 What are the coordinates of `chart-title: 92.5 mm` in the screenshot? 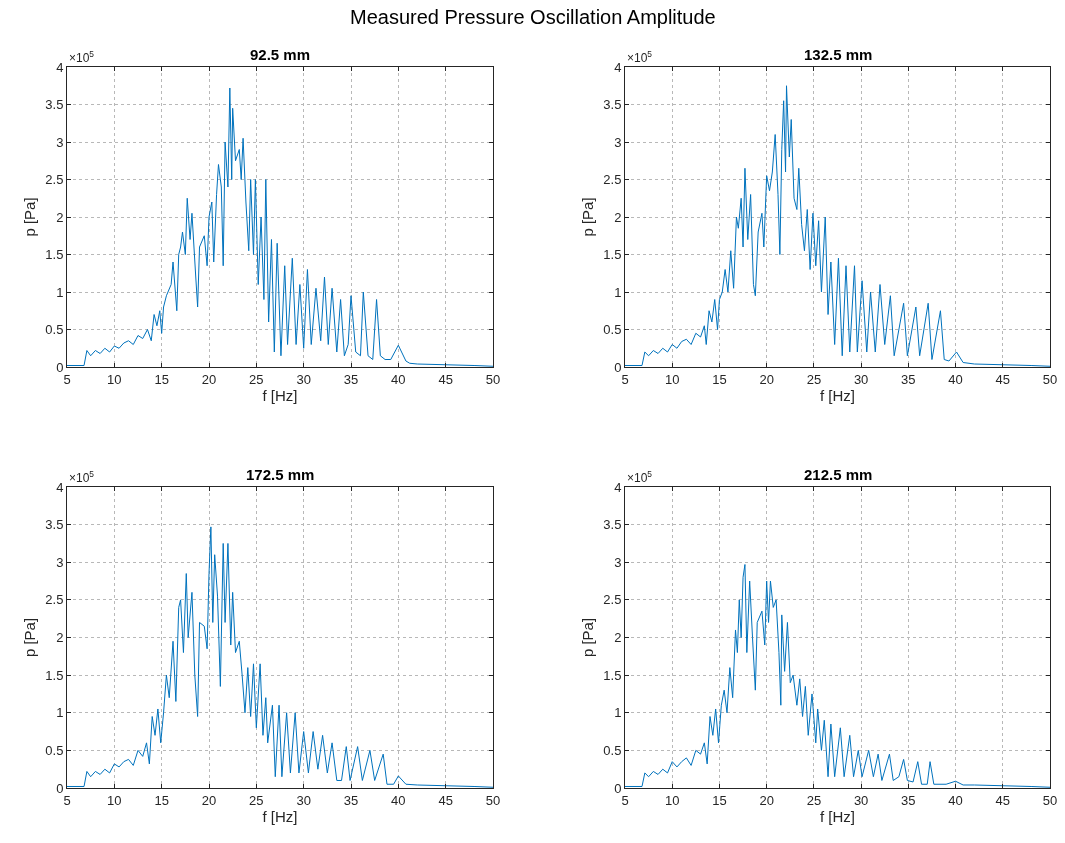 It's located at (280, 54).